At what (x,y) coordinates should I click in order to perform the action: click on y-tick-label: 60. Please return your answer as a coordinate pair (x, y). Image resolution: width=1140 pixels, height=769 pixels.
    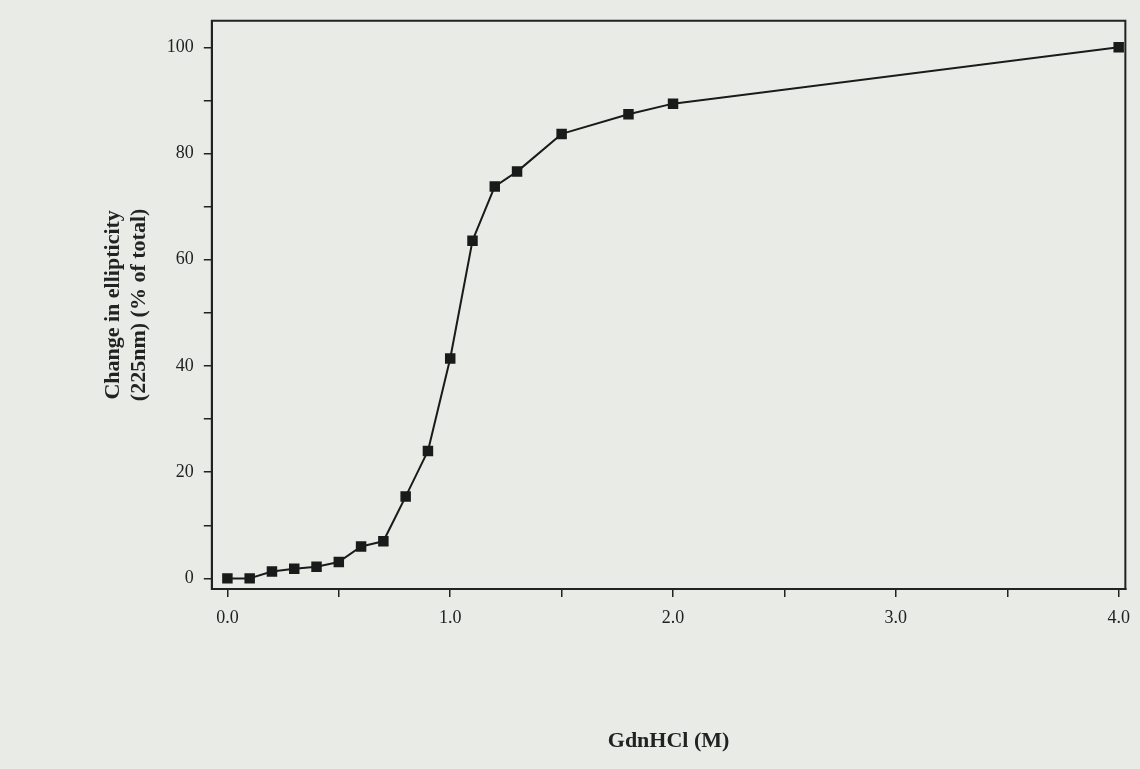
    Looking at the image, I should click on (184, 258).